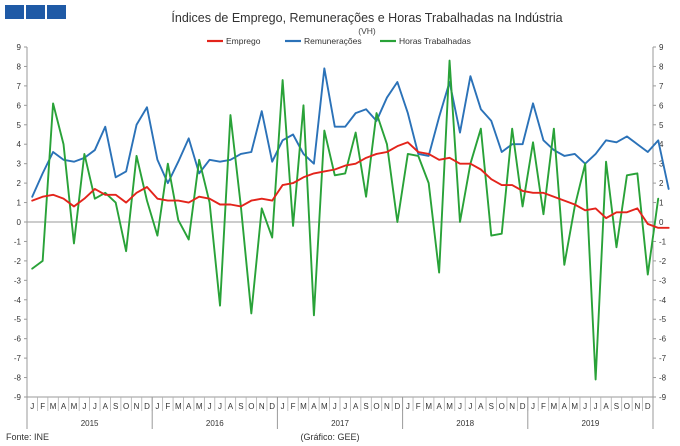 This screenshot has height=446, width=680. Describe the element at coordinates (661, 203) in the screenshot. I see `y-tick-label-right: 1` at that location.